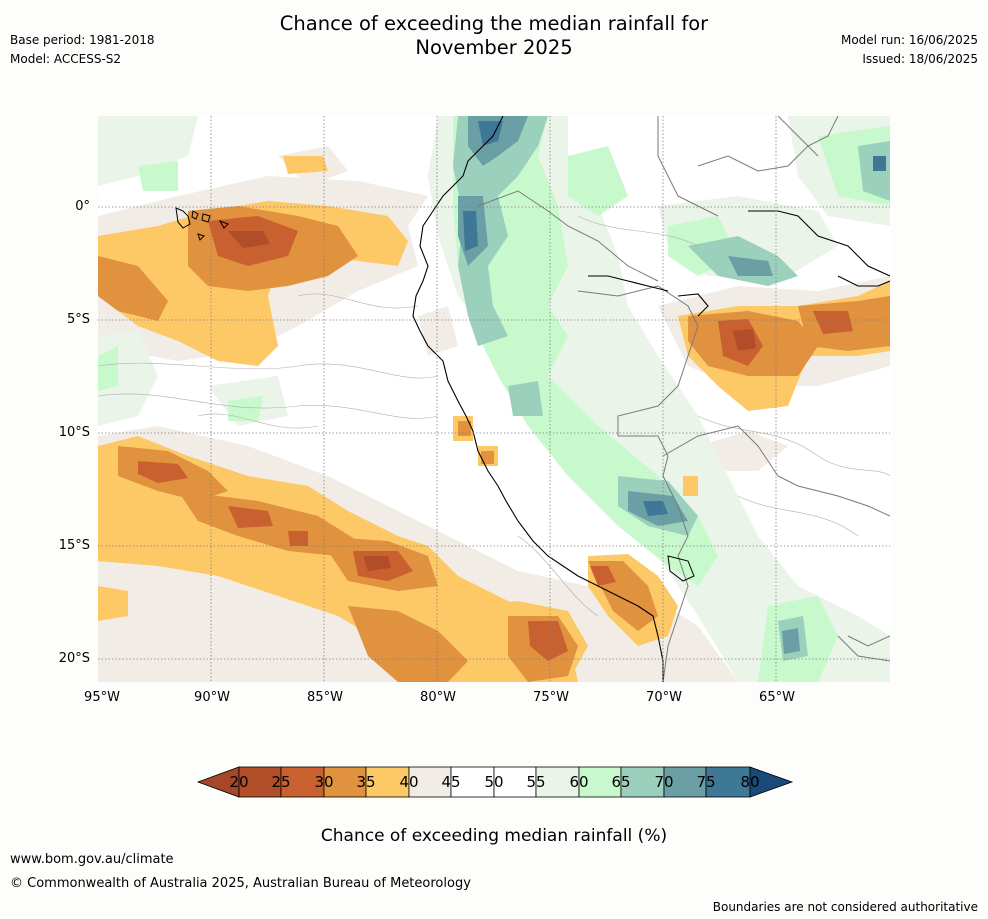  What do you see at coordinates (621, 782) in the screenshot?
I see `colorbar-label-65: 65` at bounding box center [621, 782].